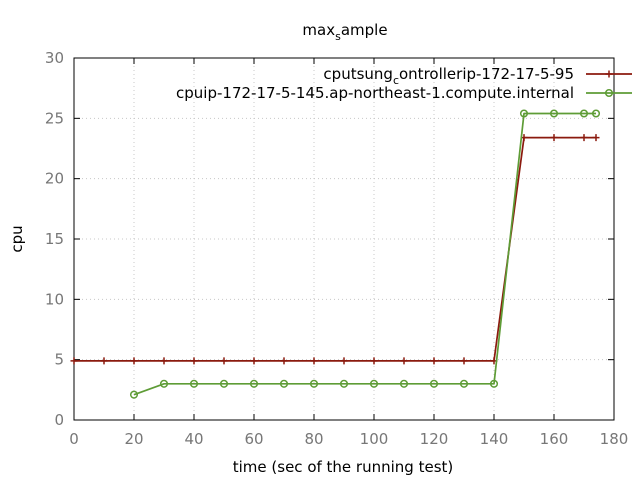  Describe the element at coordinates (318, 30) in the screenshot. I see `chart-title-base: max` at that location.